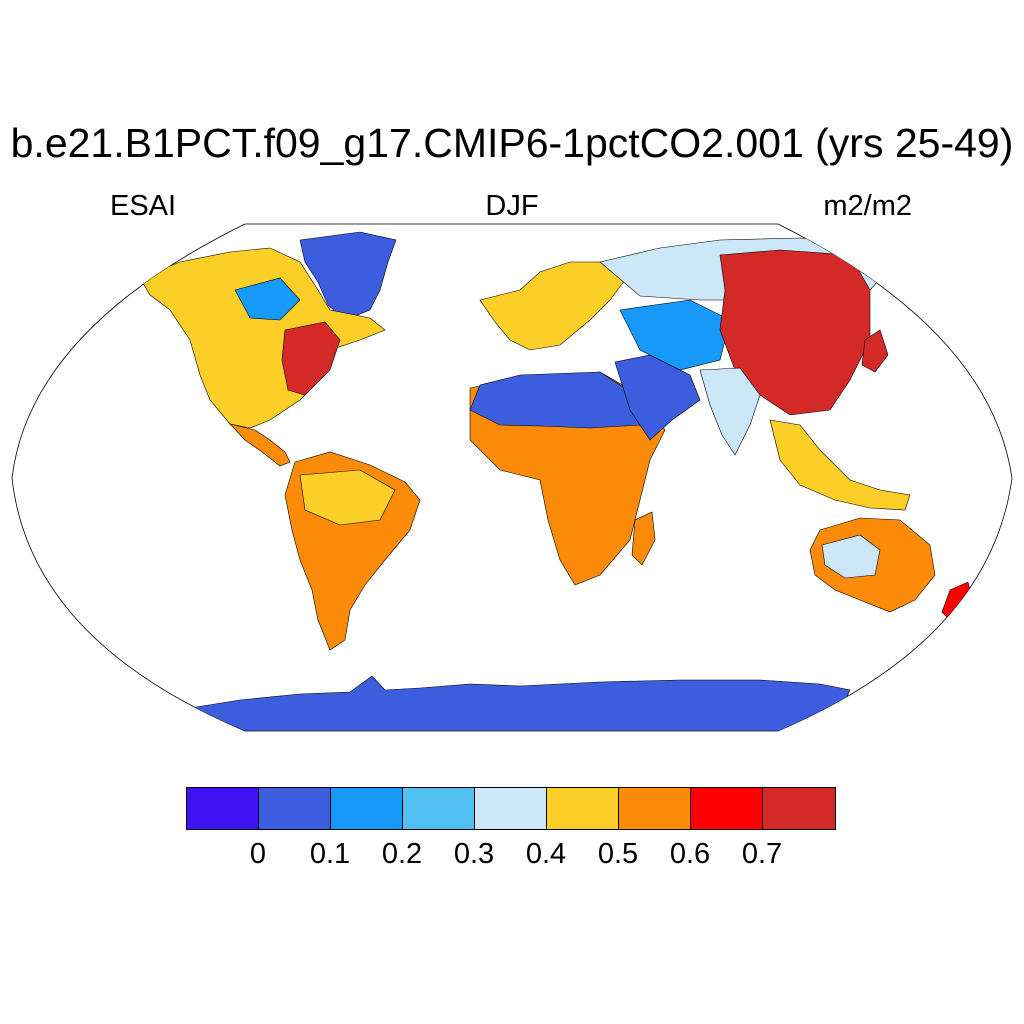  Describe the element at coordinates (690, 854) in the screenshot. I see `colorbar-tick-label: 0.6` at that location.